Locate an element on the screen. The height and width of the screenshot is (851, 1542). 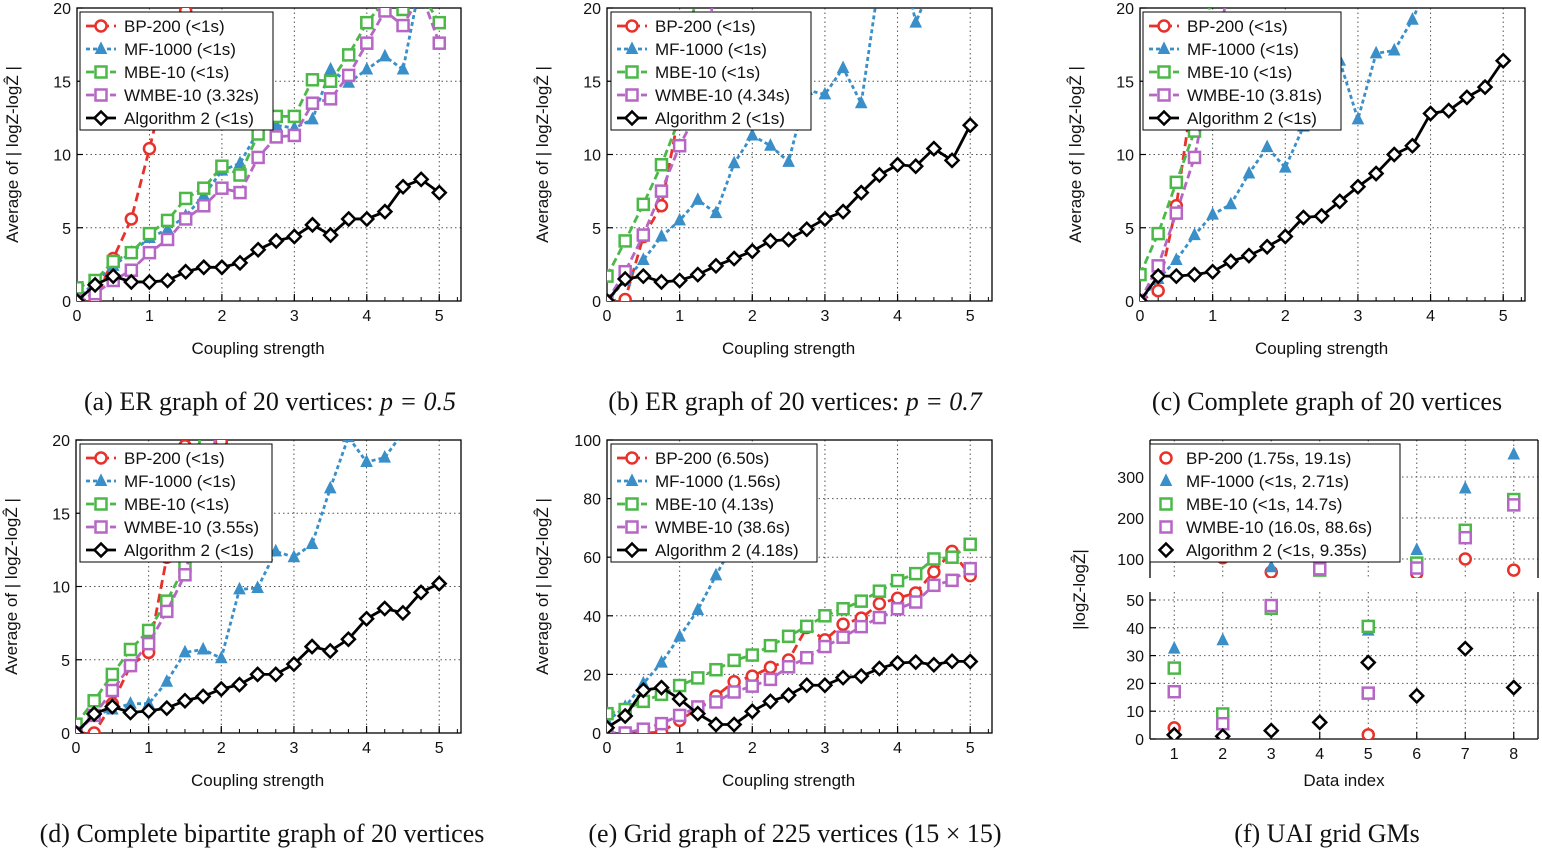
y-tick-label: 30 is located at coordinates (1135, 657).